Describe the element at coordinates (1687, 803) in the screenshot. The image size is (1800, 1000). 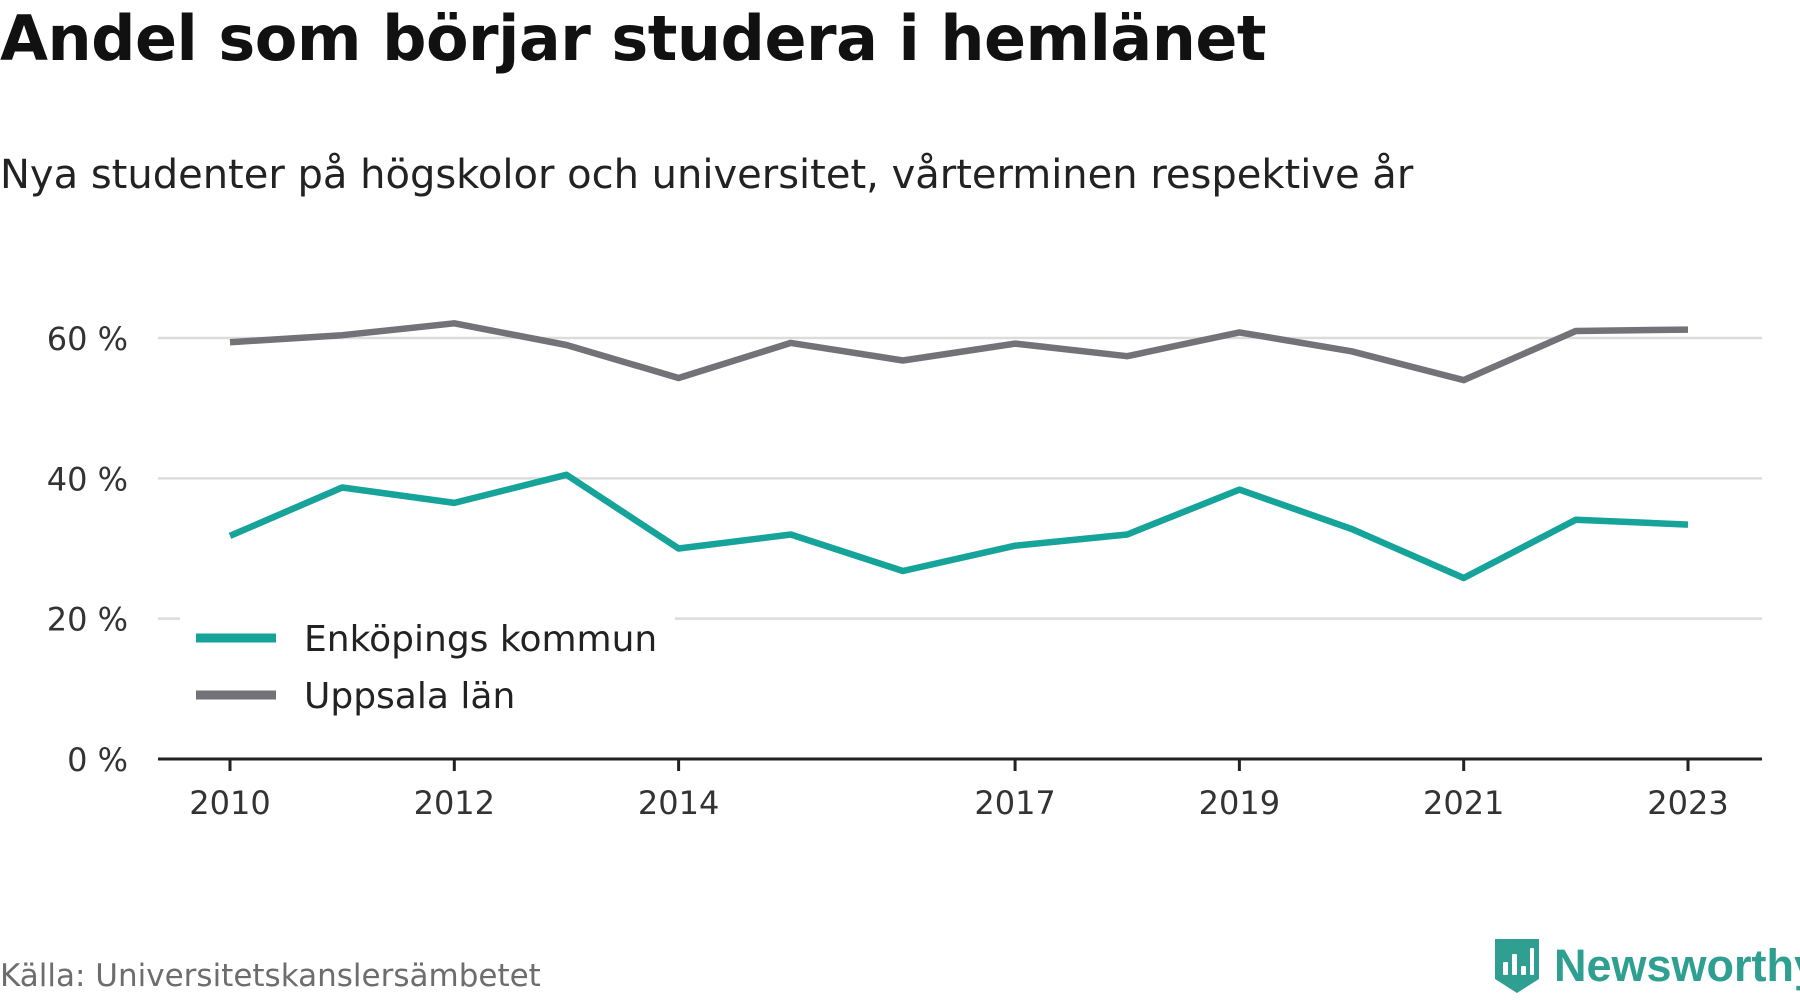
I see `x-tick-label: 2023` at that location.